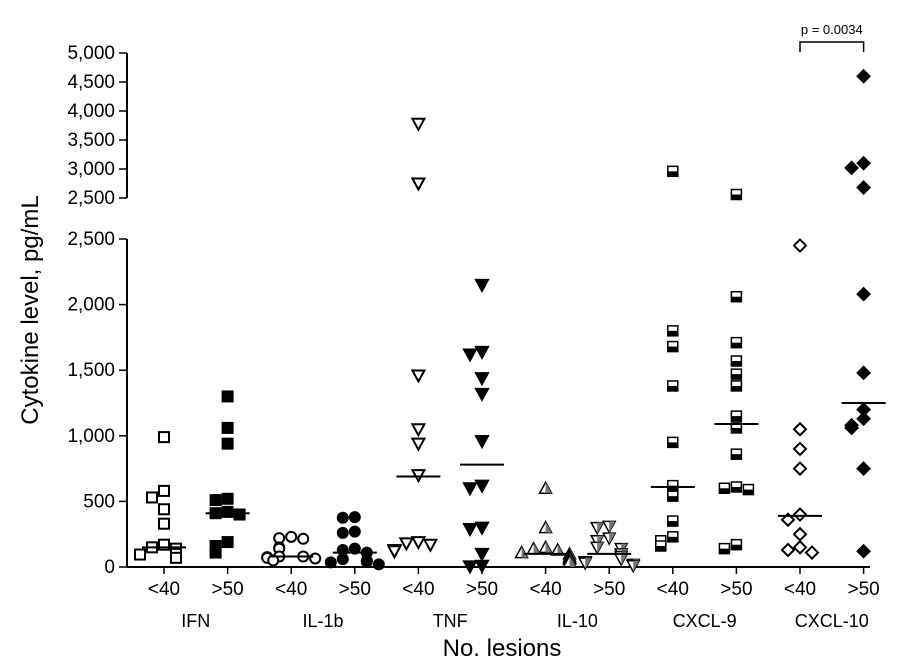 The height and width of the screenshot is (667, 900). Describe the element at coordinates (91, 370) in the screenshot. I see `y-tick-label-lower-3: 1,500` at that location.